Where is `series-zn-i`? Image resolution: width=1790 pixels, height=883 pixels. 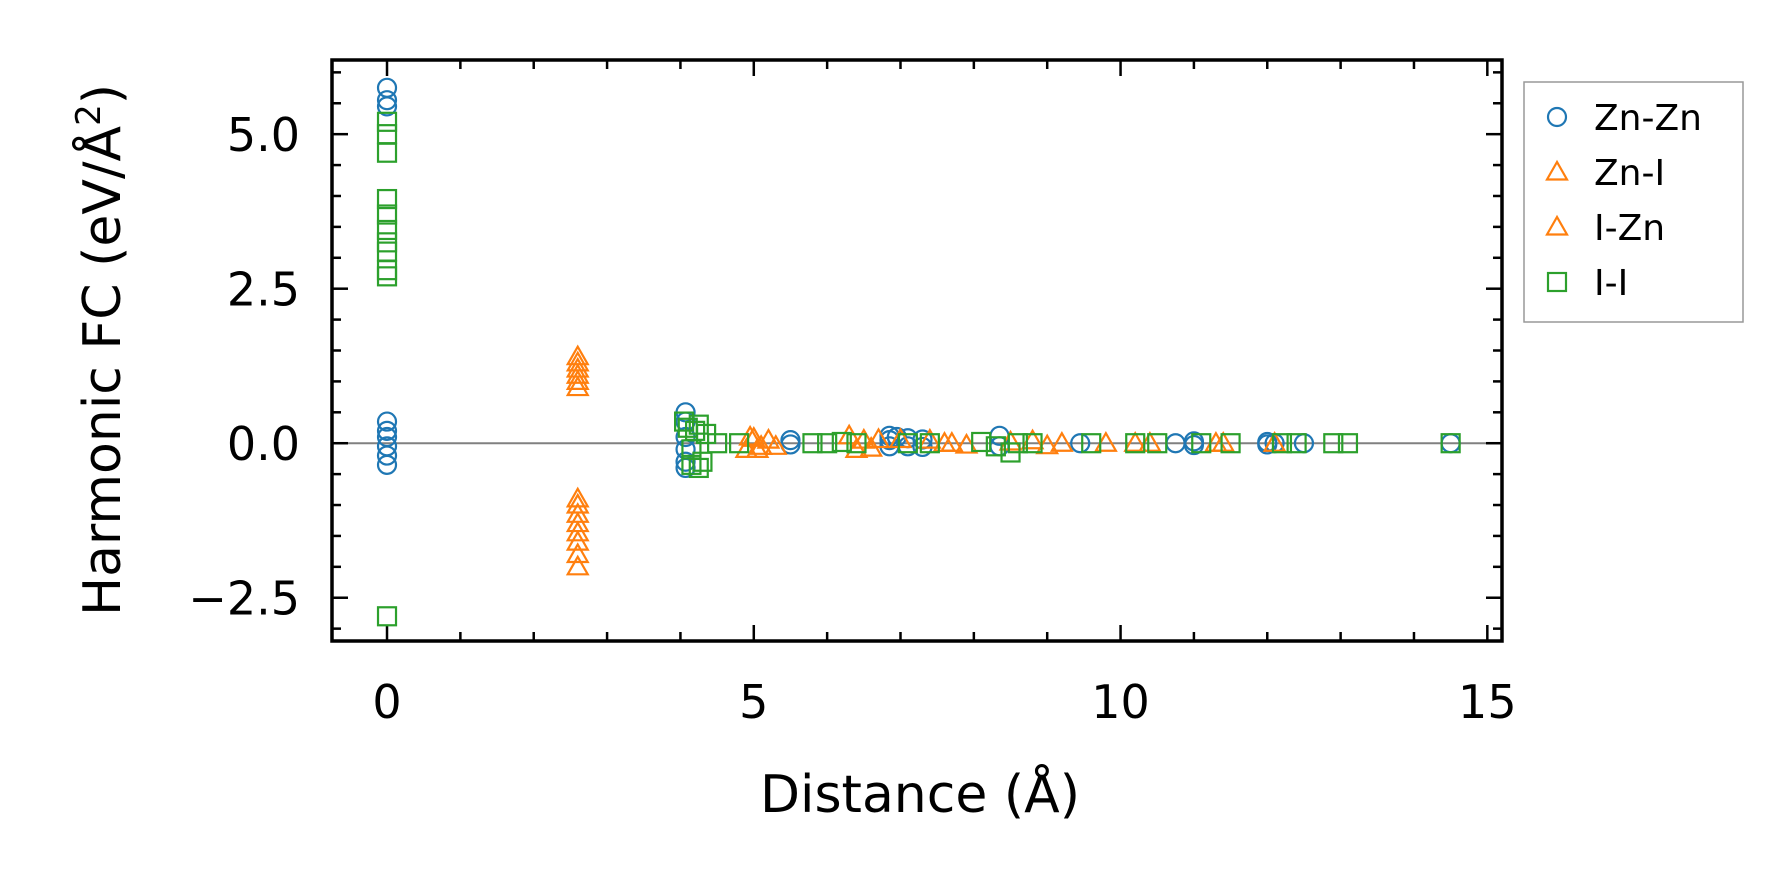
series-zn-i is located at coordinates (926, 460).